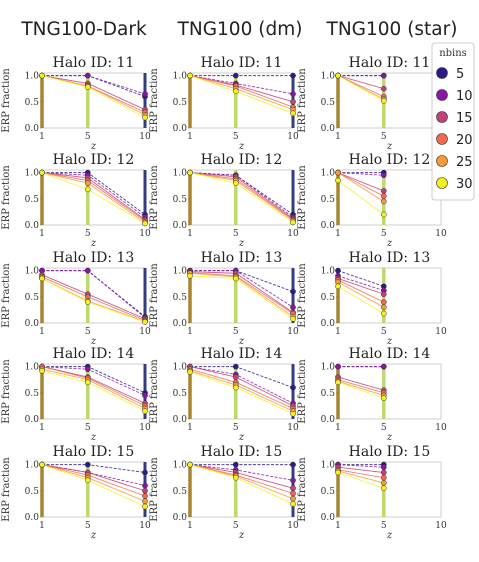 This screenshot has width=479, height=562. Describe the element at coordinates (372, 298) in the screenshot. I see `panel: Halo ID: 13 0.0 0.5 1.0 1 5 10 ERP fraction z` at that location.